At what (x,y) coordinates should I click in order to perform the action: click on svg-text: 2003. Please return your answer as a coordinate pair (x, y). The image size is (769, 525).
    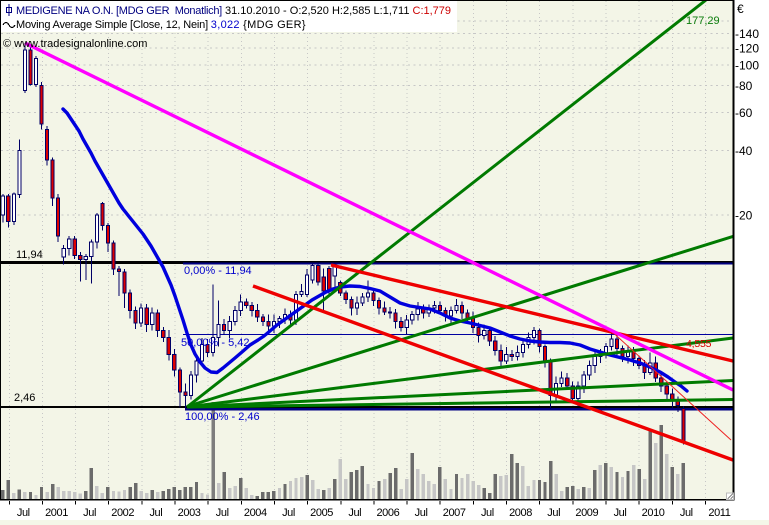
    Looking at the image, I should click on (189, 513).